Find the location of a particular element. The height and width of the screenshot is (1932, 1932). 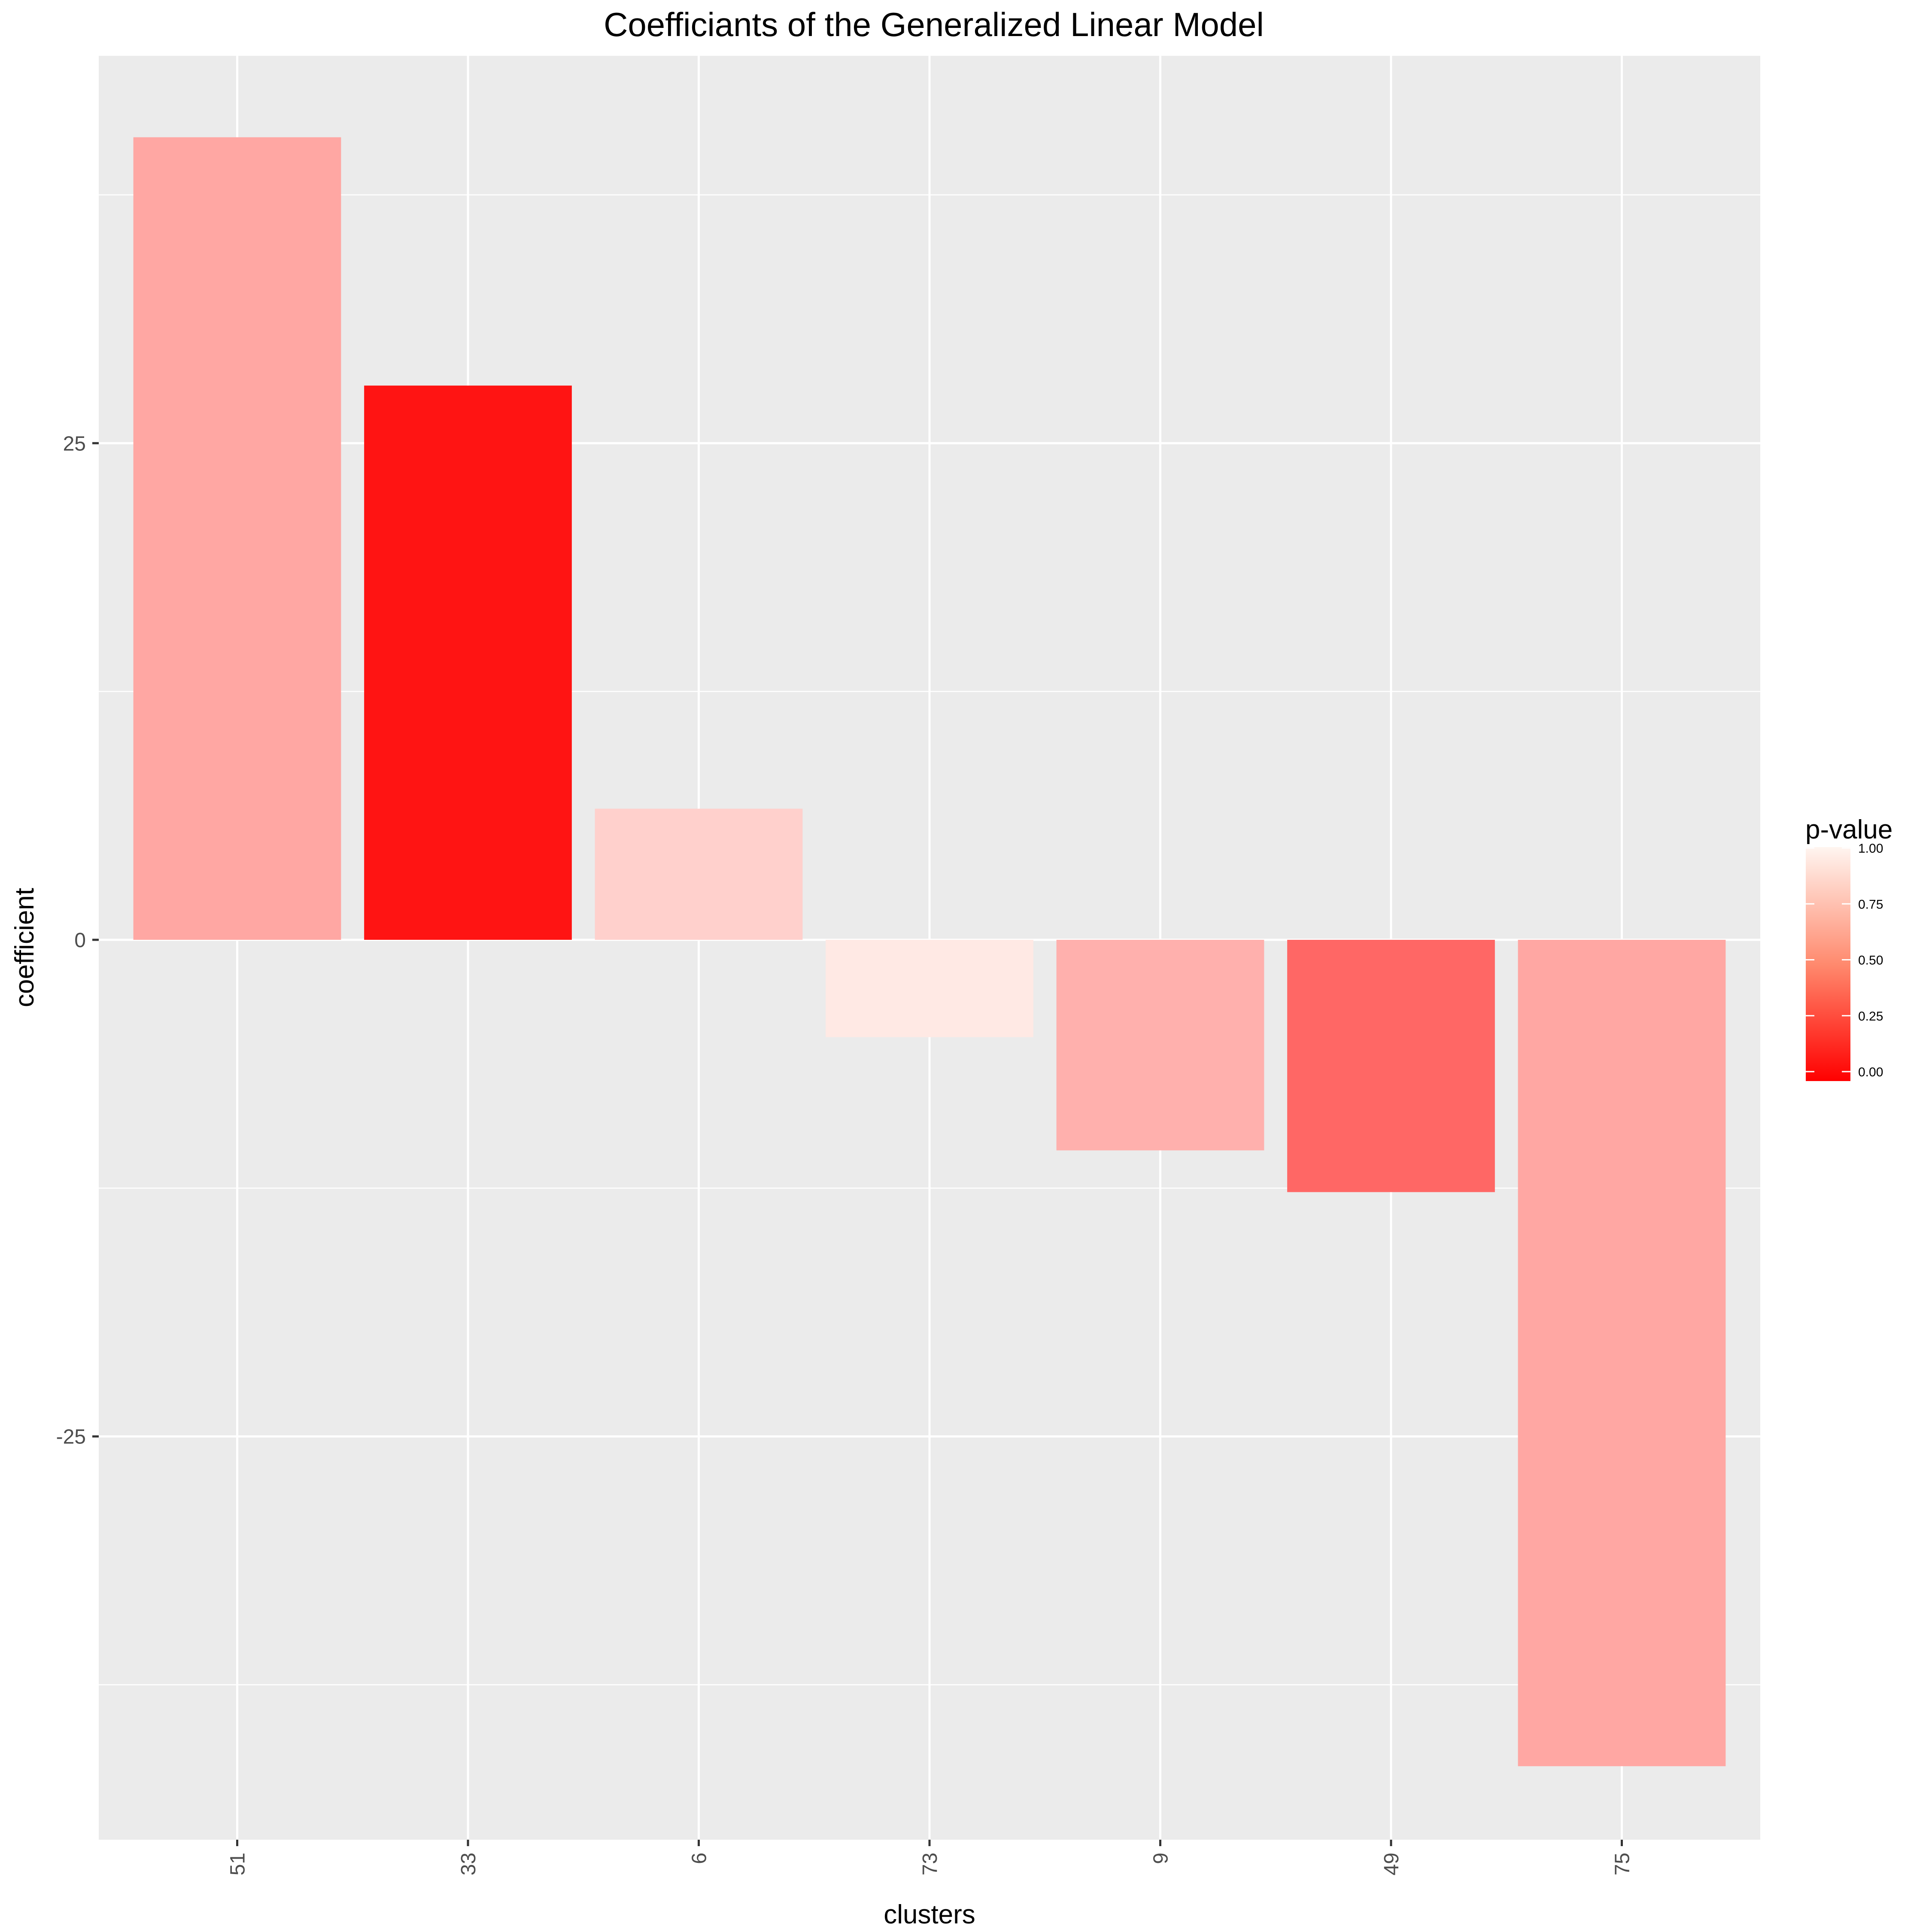

legend-colorbar is located at coordinates (1828, 964).